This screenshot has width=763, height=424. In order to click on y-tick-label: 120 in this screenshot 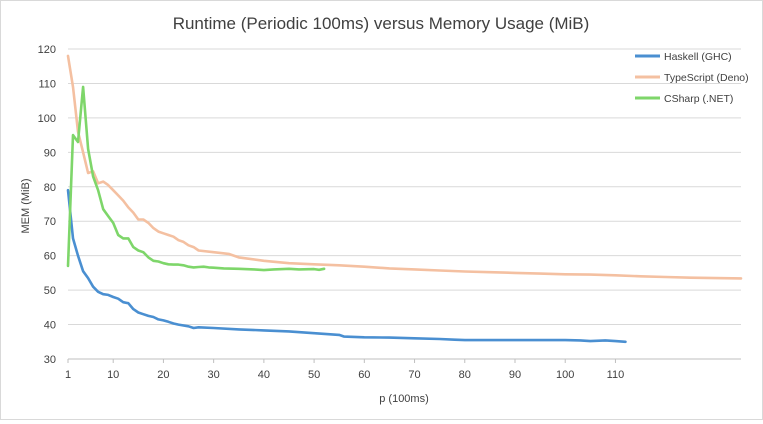, I will do `click(47, 50)`.